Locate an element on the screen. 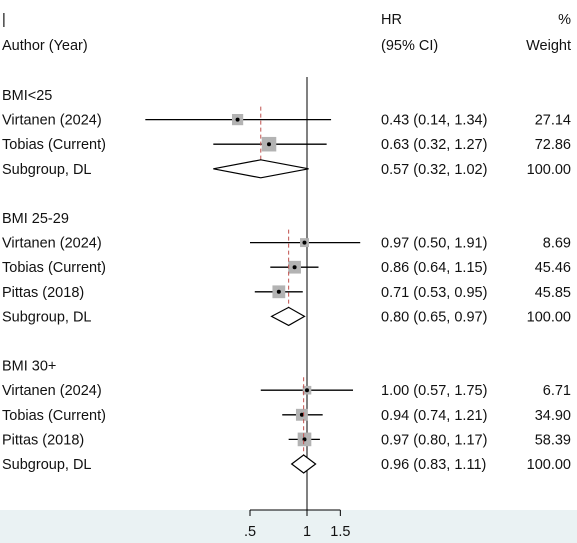  top-mark: | is located at coordinates (4, 20).